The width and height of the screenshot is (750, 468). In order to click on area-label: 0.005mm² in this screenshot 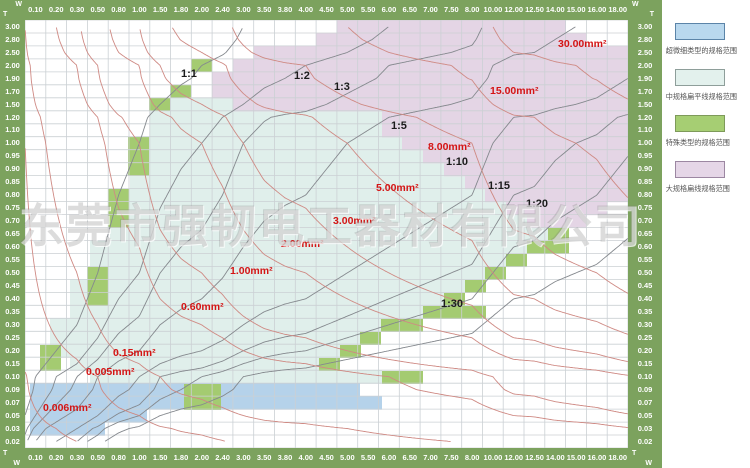, I will do `click(110, 372)`.